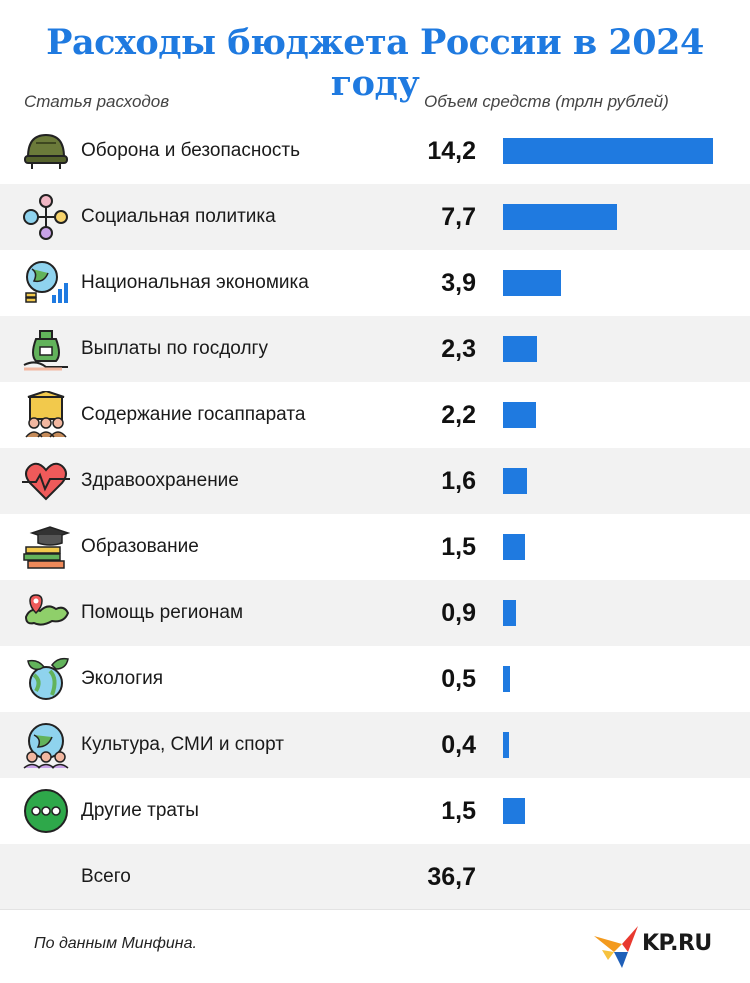 The height and width of the screenshot is (983, 750). I want to click on more-dots-icon, so click(46, 811).